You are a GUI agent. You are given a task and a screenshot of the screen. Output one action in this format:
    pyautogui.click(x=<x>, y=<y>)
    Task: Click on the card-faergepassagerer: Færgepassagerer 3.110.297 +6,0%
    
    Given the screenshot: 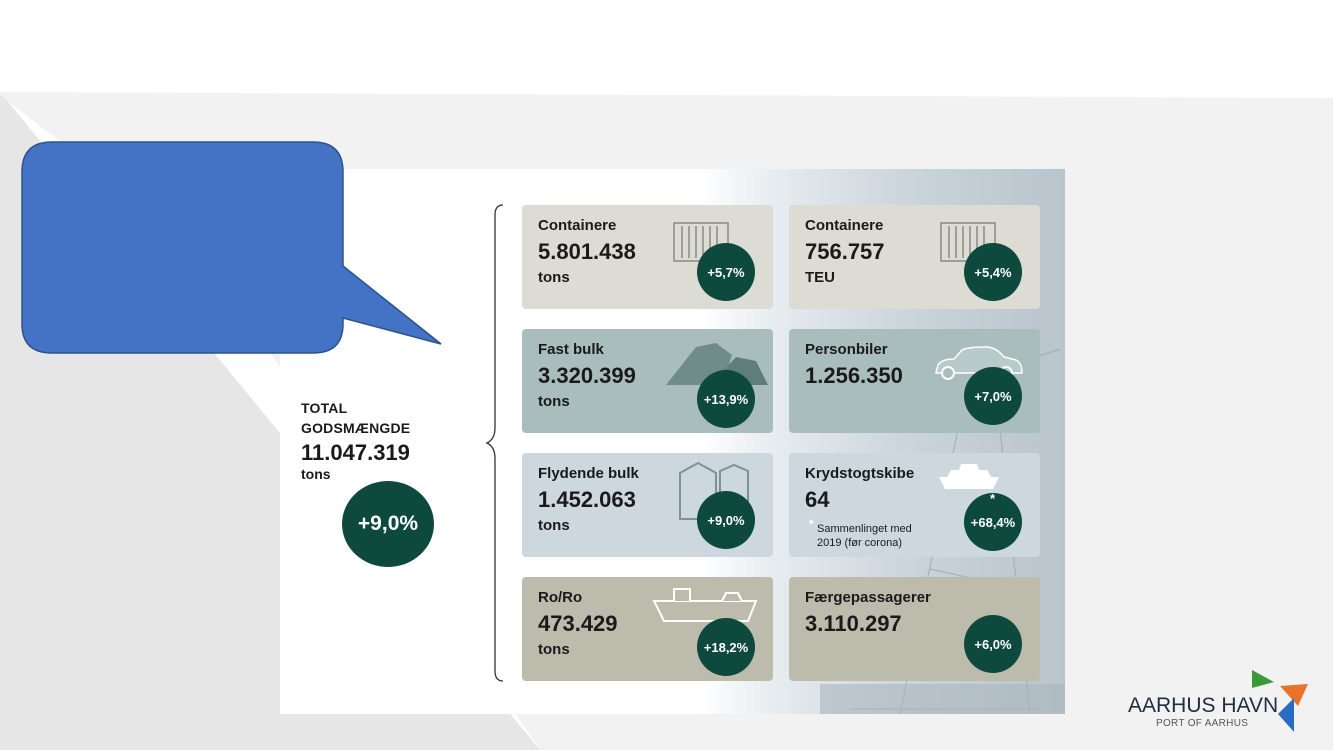 What is the action you would take?
    pyautogui.click(x=914, y=629)
    